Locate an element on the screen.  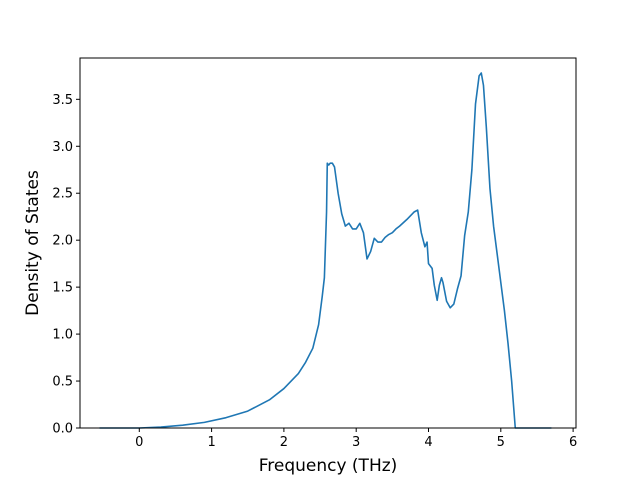
x-tick-label: 2 is located at coordinates (284, 442).